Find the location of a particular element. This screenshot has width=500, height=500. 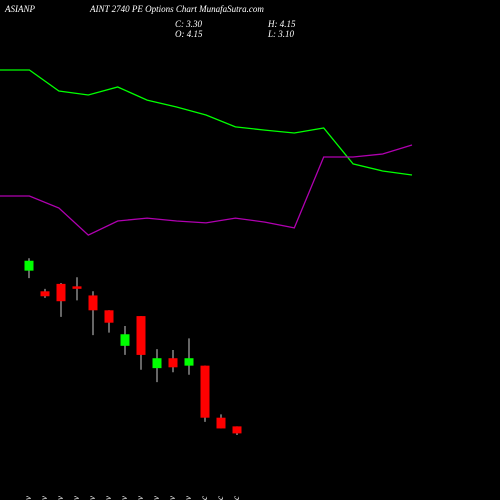

x-tick-label: 22 Nov is located at coordinates (108, 498).